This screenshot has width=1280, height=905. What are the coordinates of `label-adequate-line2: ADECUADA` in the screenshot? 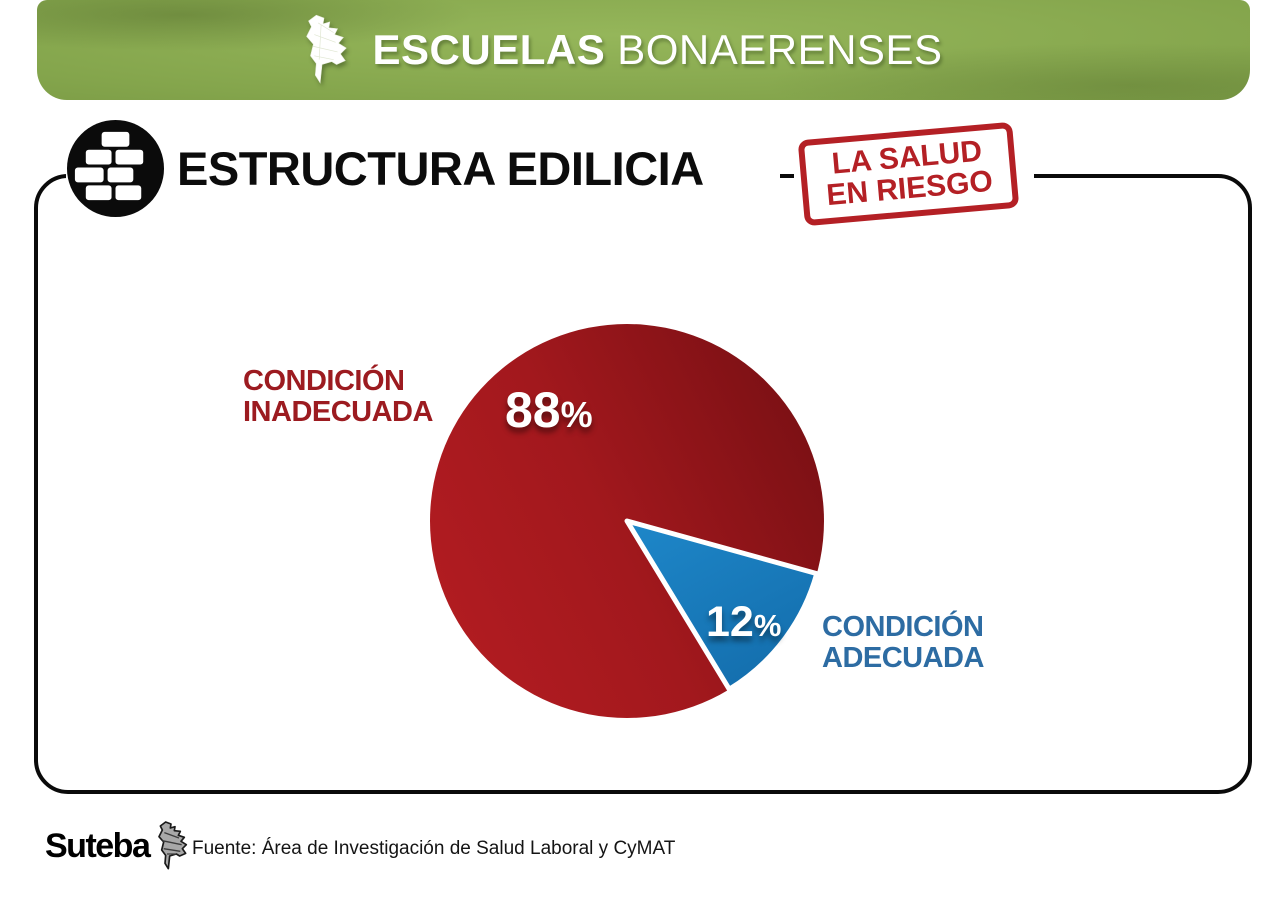 It's located at (903, 657).